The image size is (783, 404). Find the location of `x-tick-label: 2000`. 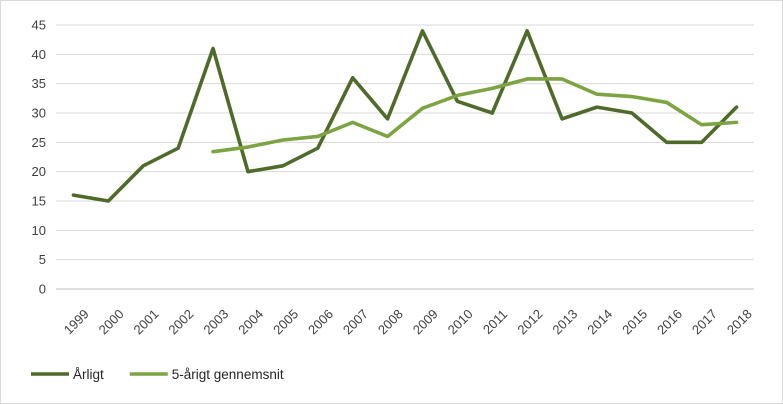

x-tick-label: 2000 is located at coordinates (111, 321).